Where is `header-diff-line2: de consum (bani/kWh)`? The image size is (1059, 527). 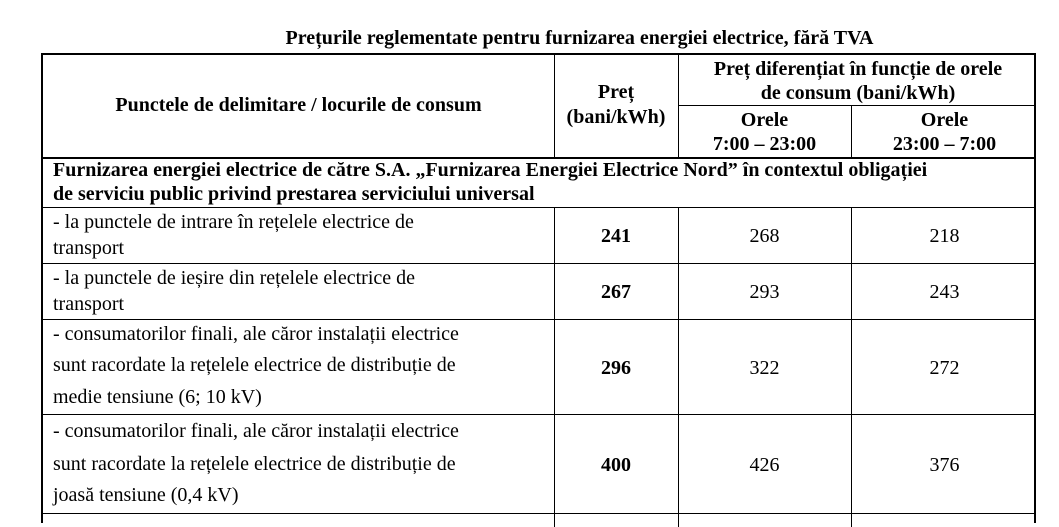 header-diff-line2: de consum (bani/kWh) is located at coordinates (858, 93).